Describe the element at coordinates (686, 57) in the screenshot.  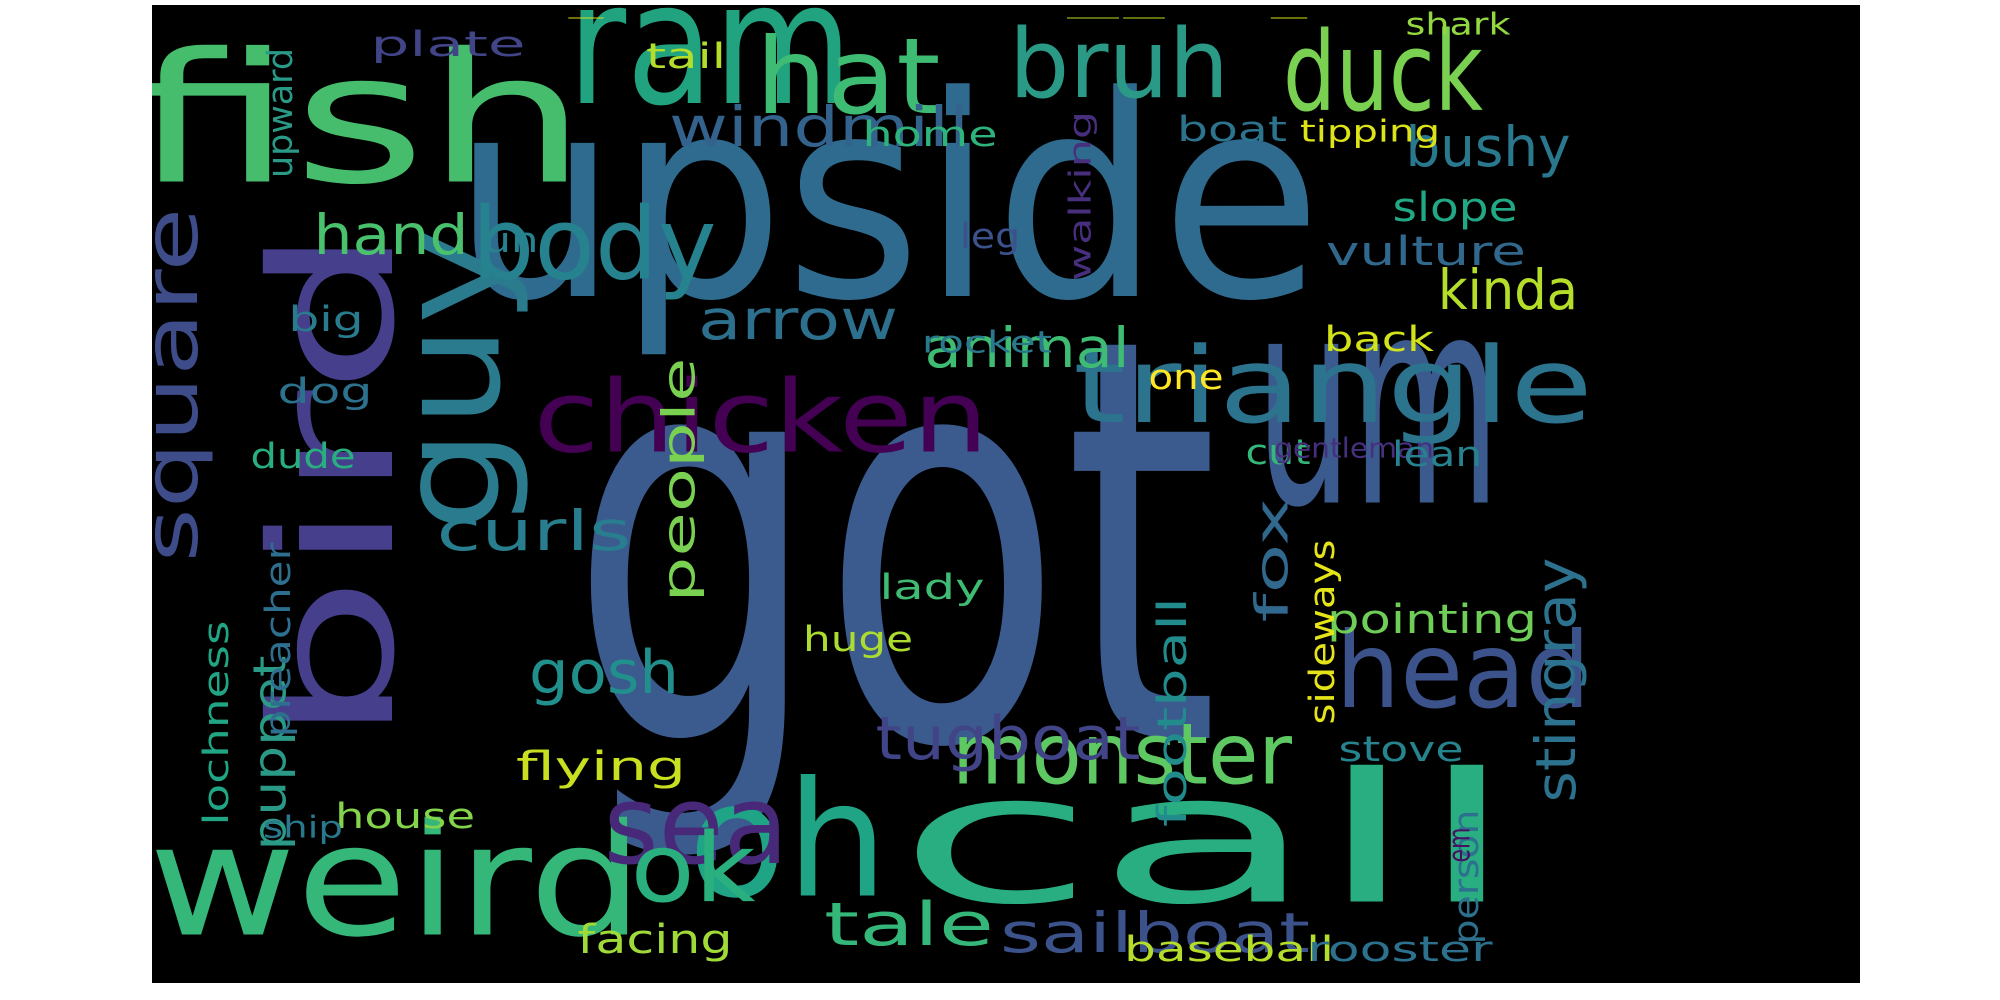
I see `word-tail: tail` at that location.